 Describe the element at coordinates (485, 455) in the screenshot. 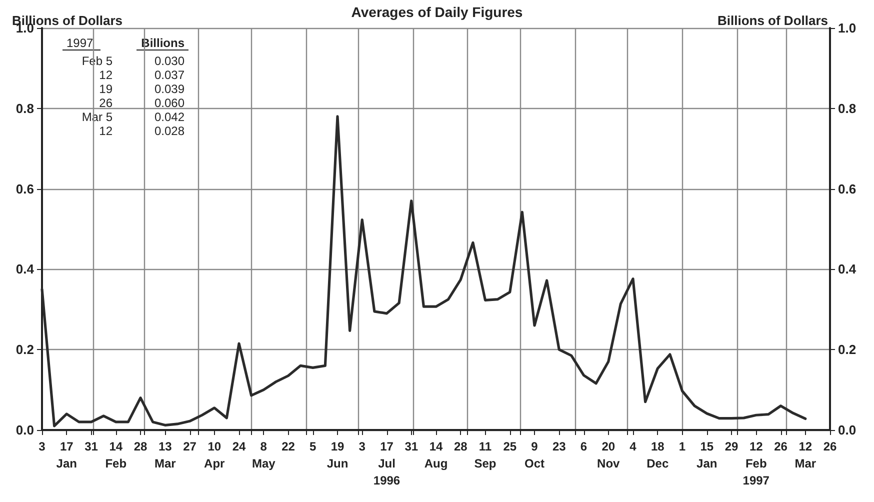

I see `x-tick-label: 11 Sep` at that location.